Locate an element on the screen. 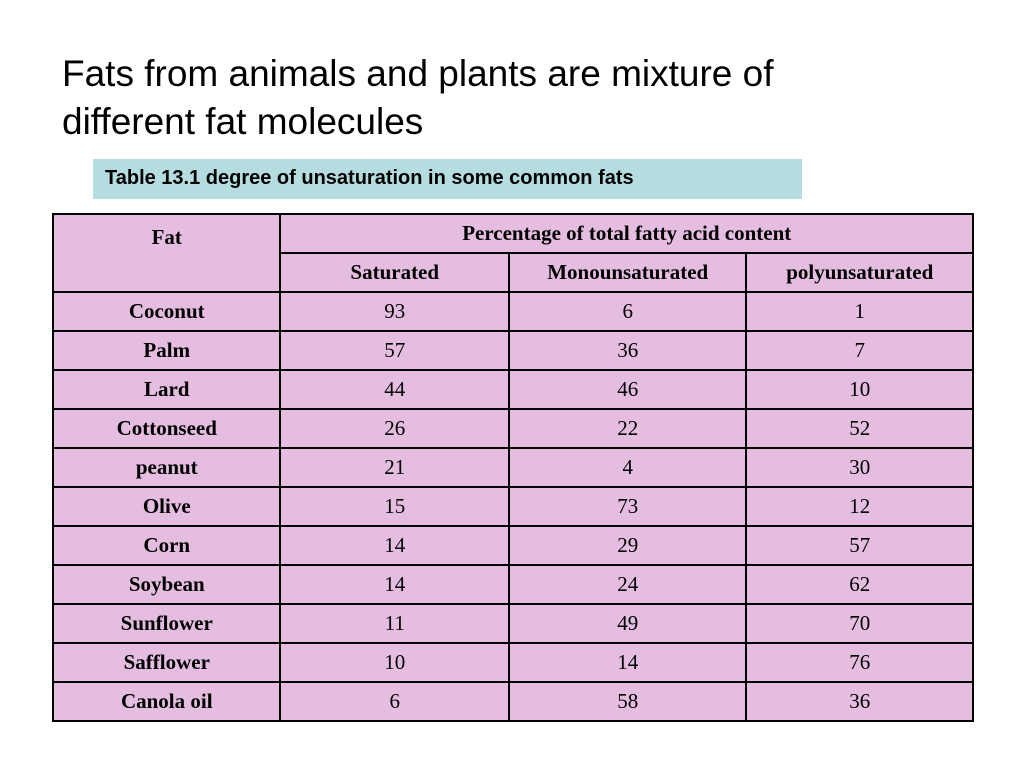  monounsaturated-cell: 36 is located at coordinates (627, 350).